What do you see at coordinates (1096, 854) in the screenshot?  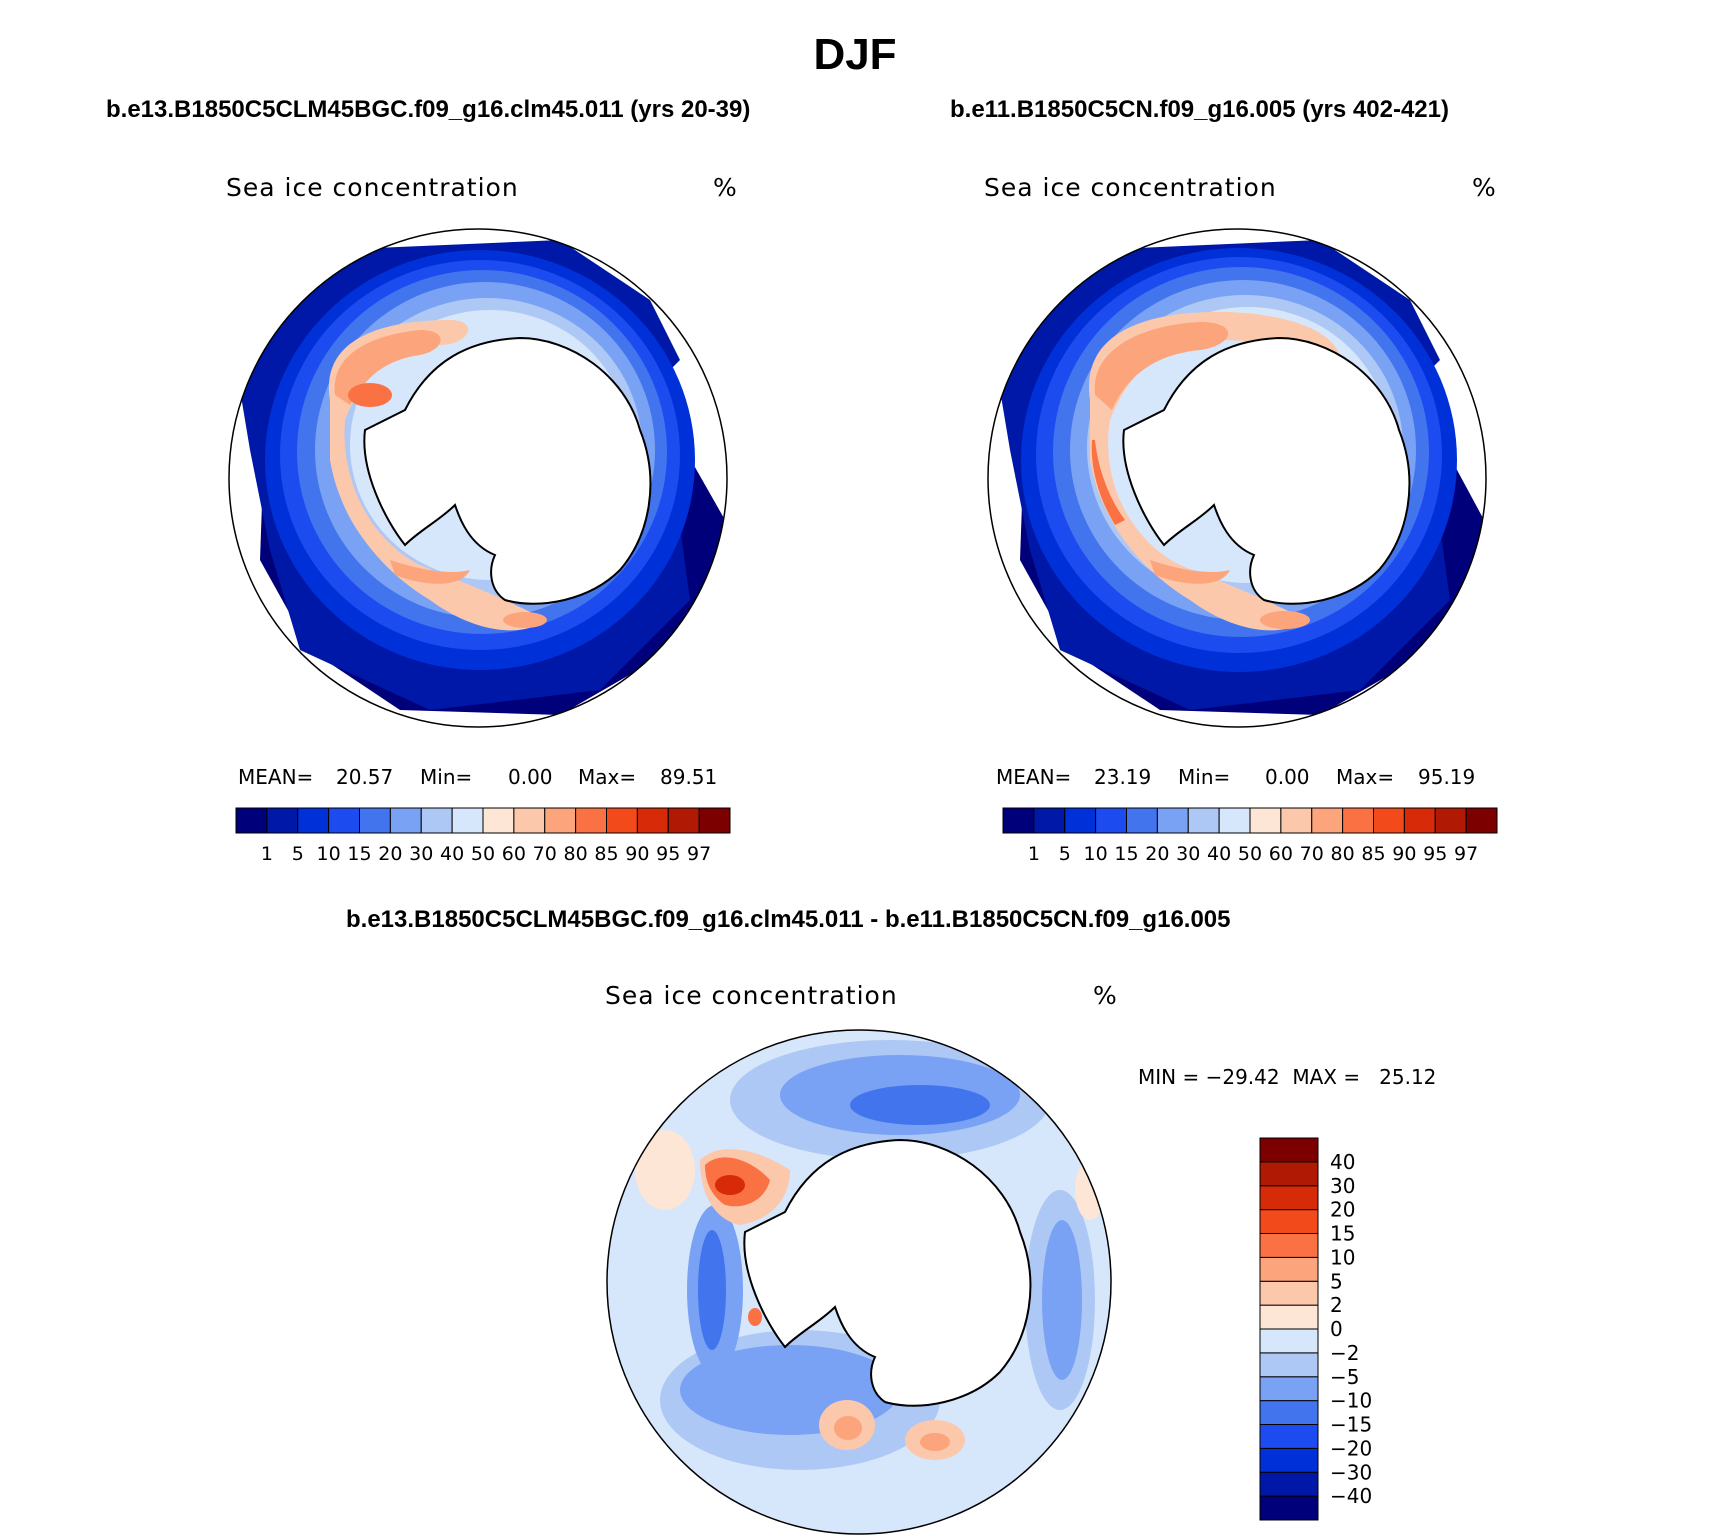 I see `right-colorbar-label: 10` at bounding box center [1096, 854].